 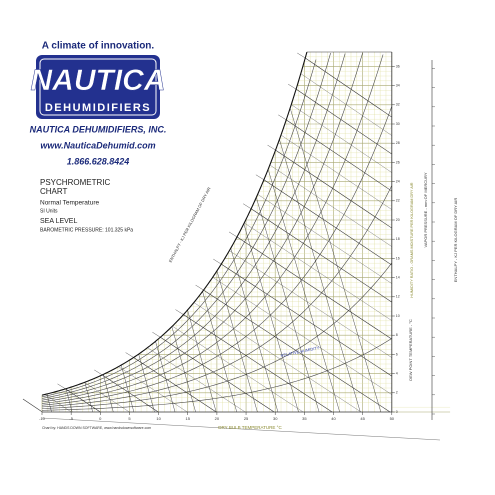 What do you see at coordinates (304, 418) in the screenshot?
I see `x-tick-label: 35` at bounding box center [304, 418].